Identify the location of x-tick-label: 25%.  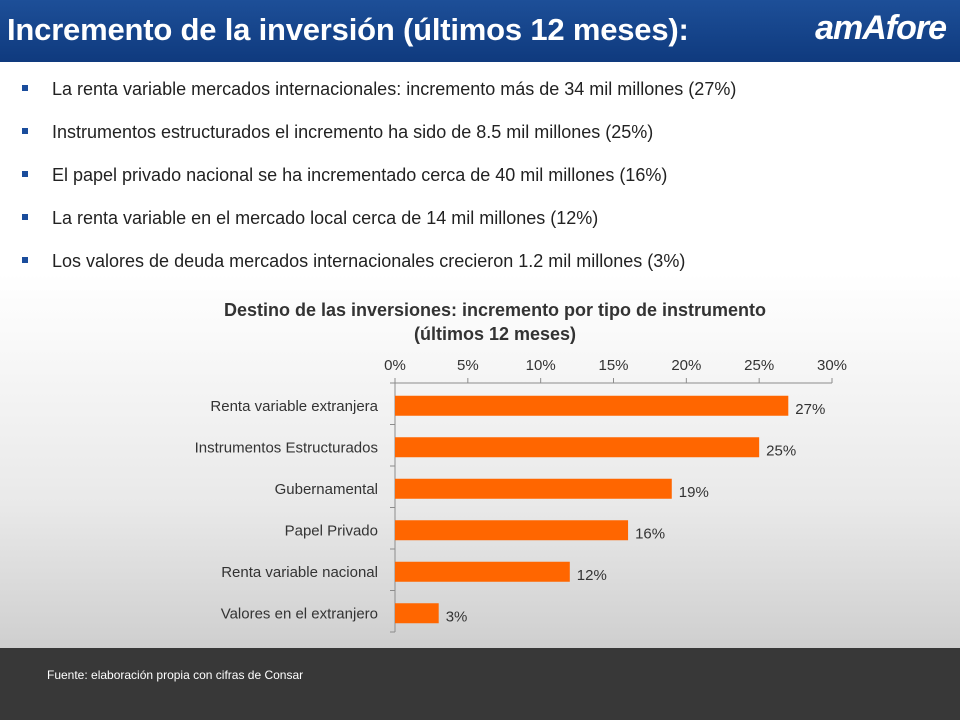
(759, 365).